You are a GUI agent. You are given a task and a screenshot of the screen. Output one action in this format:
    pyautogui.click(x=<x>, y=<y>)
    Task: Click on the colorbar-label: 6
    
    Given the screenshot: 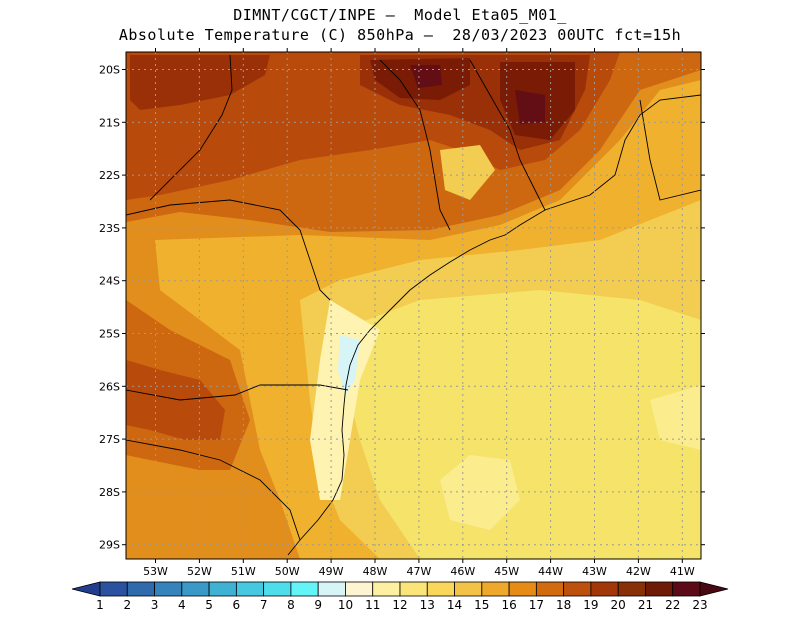 What is the action you would take?
    pyautogui.click(x=237, y=605)
    